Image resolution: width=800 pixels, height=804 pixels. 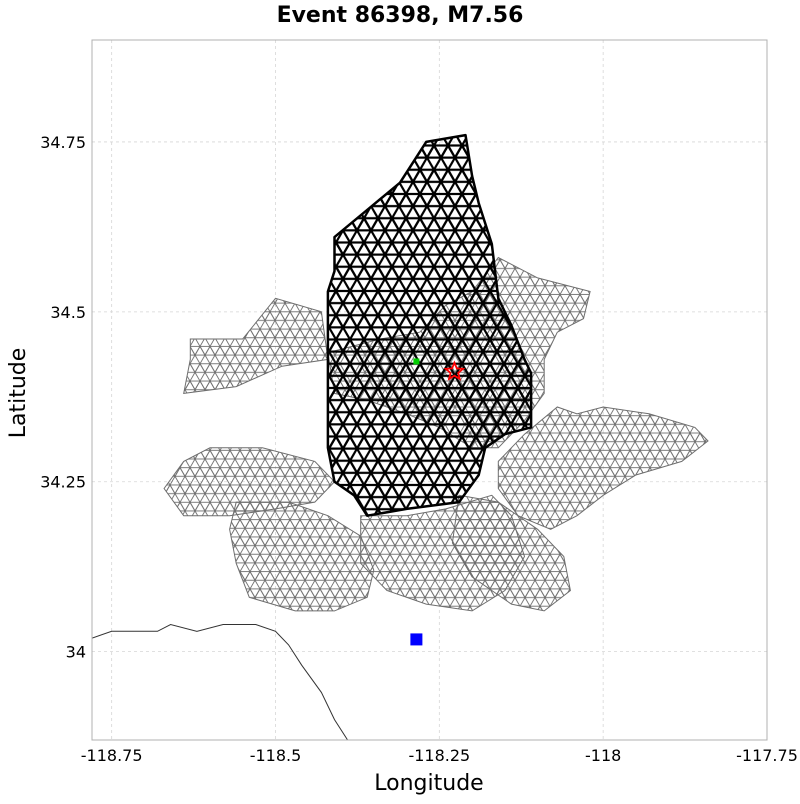 I want to click on x-tick-label: -118, so click(x=603, y=755).